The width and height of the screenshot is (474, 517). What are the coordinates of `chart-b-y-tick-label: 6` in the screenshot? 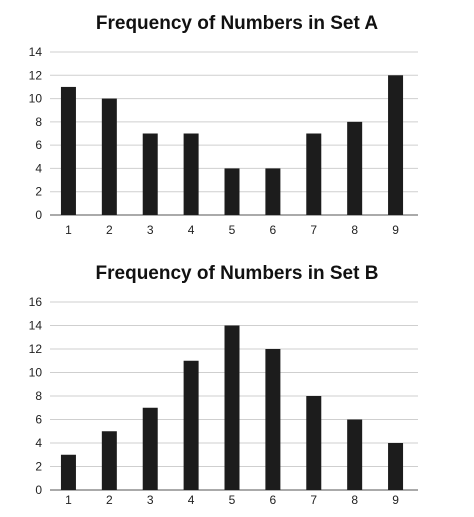 It's located at (38, 420).